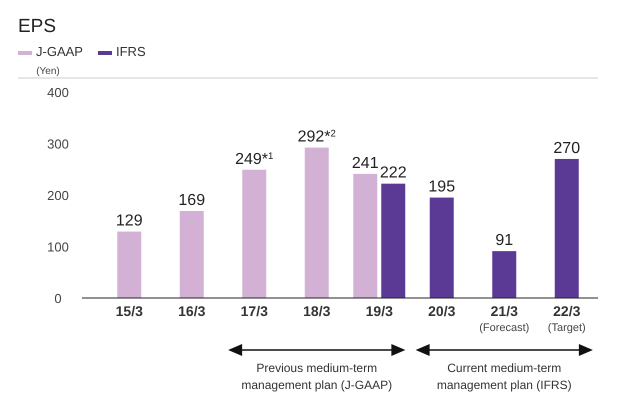 Image resolution: width=620 pixels, height=414 pixels. I want to click on data-label: 195, so click(442, 187).